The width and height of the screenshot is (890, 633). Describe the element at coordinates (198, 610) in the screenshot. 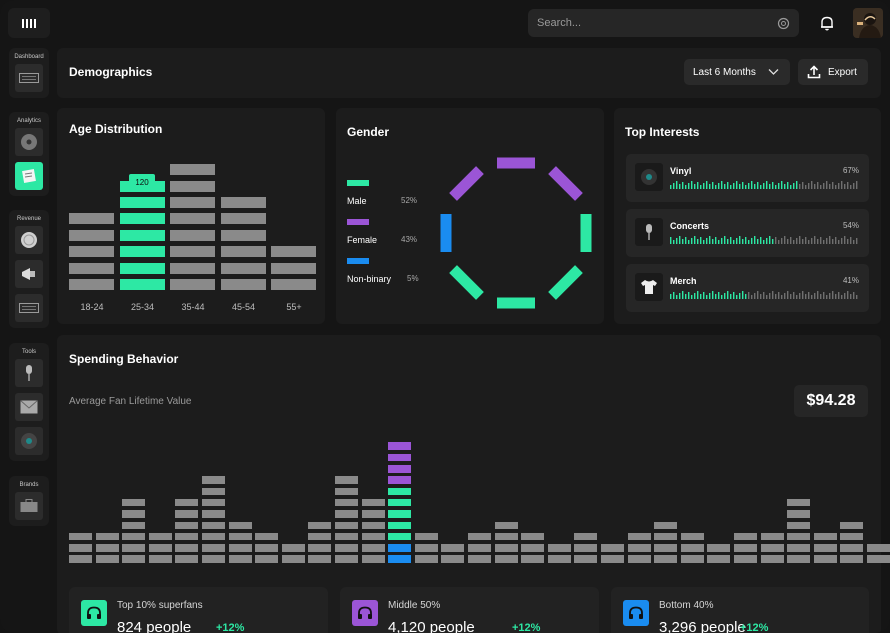

I see `fan-tier-card: Top 10% superfans 824 people +12%` at that location.